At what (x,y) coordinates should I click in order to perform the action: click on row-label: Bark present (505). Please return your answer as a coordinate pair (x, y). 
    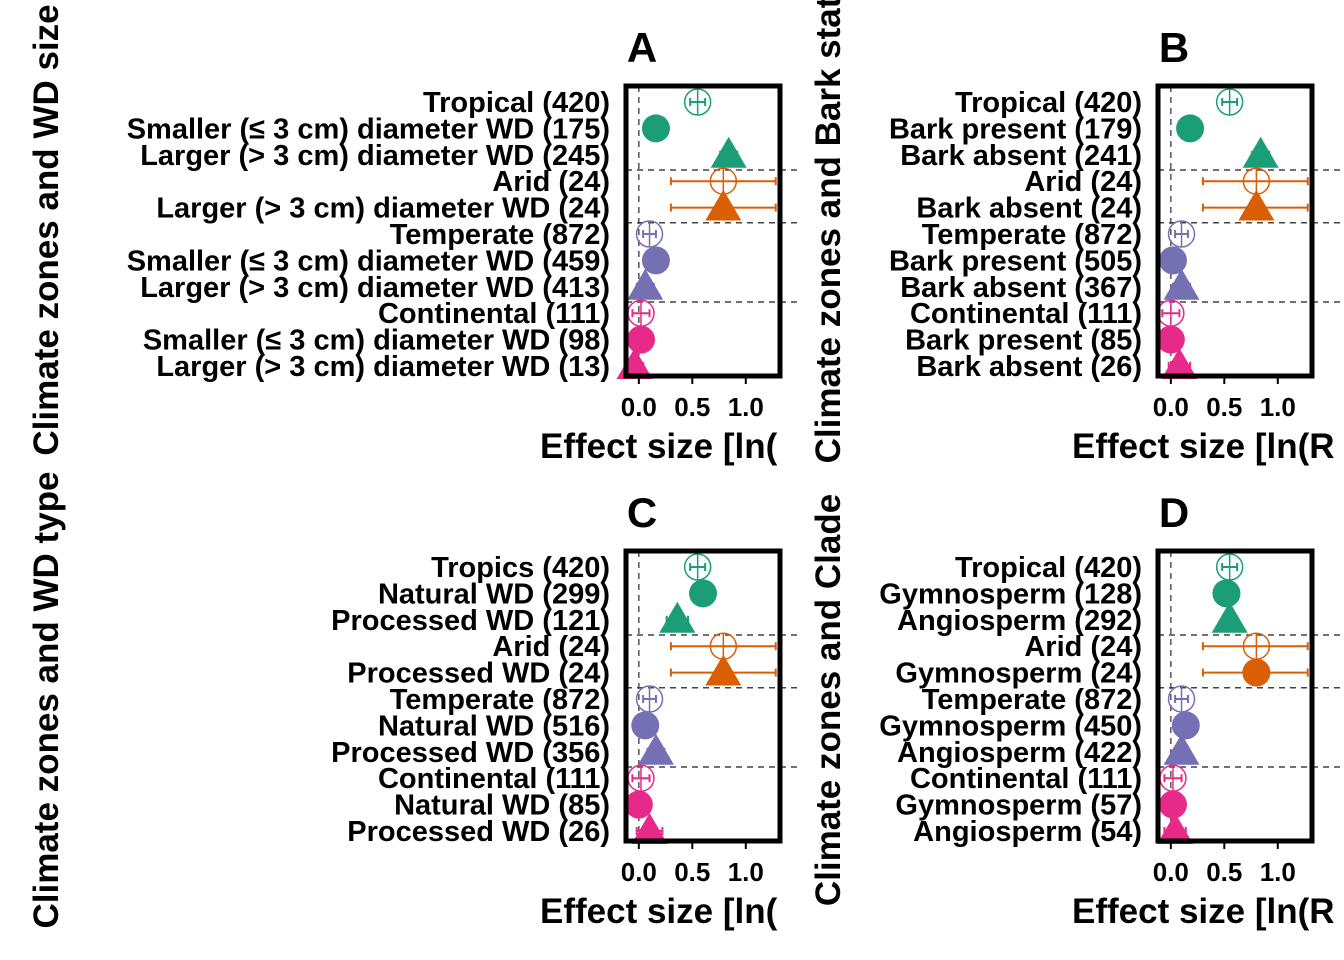
    Looking at the image, I should click on (1015, 261).